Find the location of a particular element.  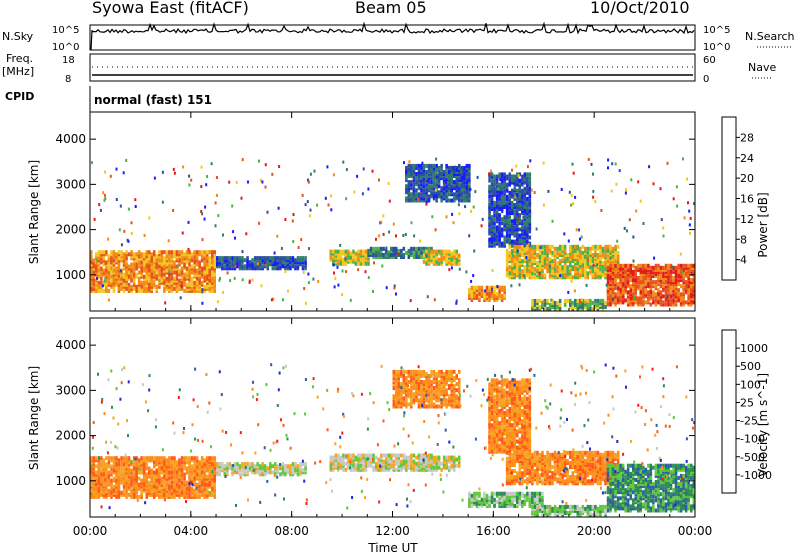

nsky-panel-frame is located at coordinates (392, 37).